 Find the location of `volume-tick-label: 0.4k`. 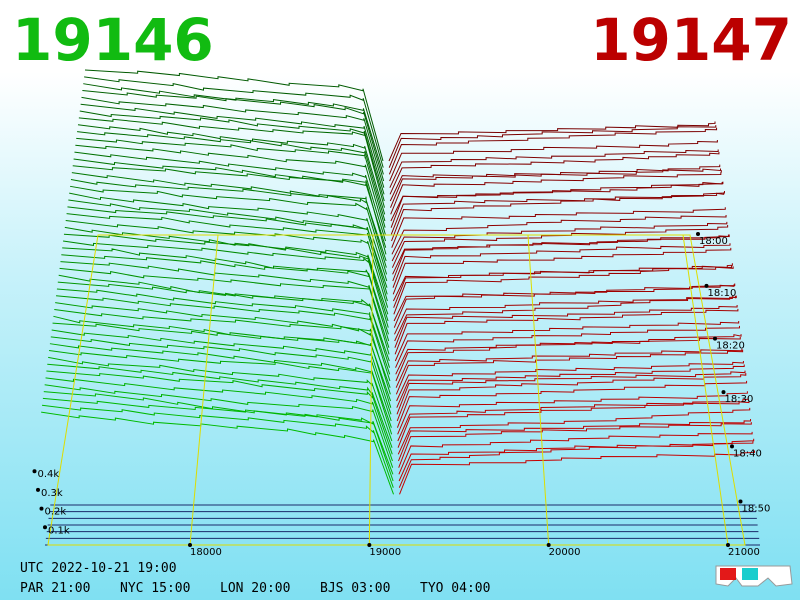

volume-tick-label: 0.4k is located at coordinates (49, 474).